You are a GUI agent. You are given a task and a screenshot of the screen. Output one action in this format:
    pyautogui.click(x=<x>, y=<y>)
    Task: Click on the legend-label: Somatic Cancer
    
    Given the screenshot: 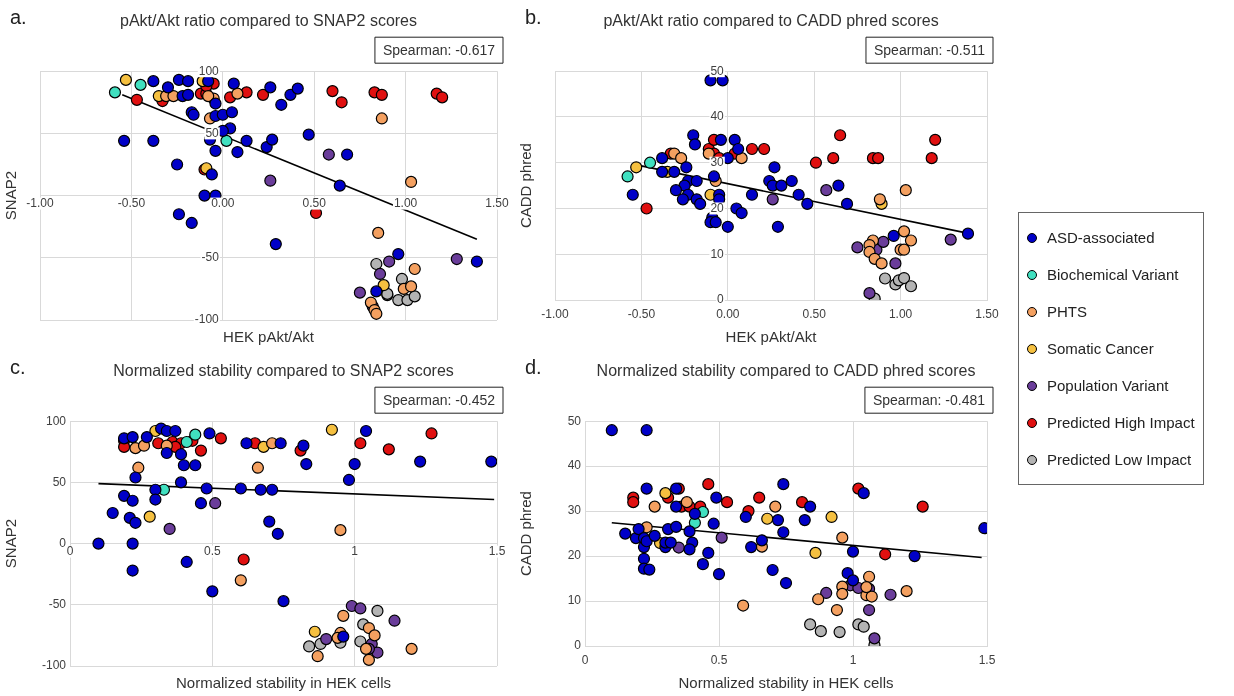 What is the action you would take?
    pyautogui.click(x=1100, y=348)
    